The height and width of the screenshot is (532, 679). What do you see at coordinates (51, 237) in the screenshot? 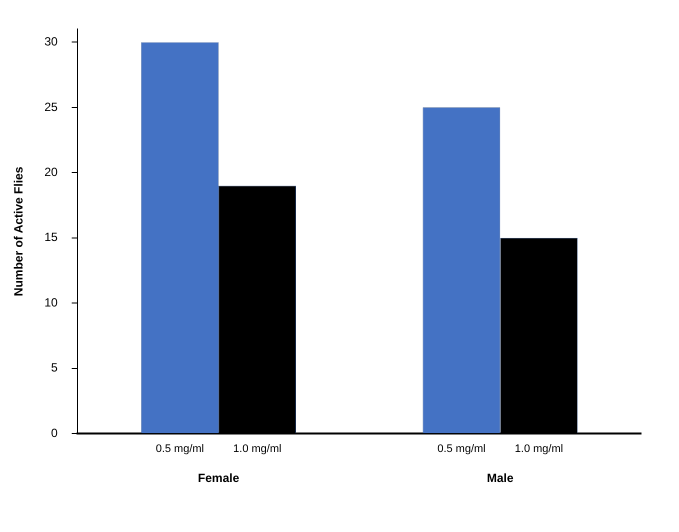
I see `y-tick-label: 15` at bounding box center [51, 237].